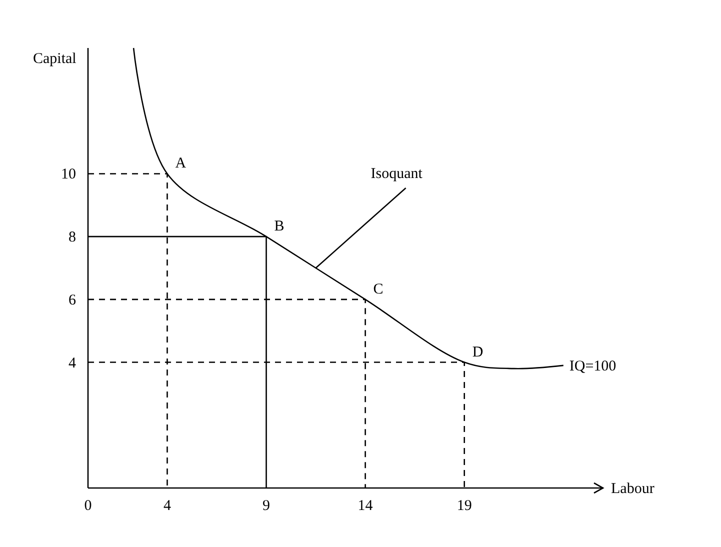  What do you see at coordinates (180, 164) in the screenshot?
I see `annotation: A` at bounding box center [180, 164].